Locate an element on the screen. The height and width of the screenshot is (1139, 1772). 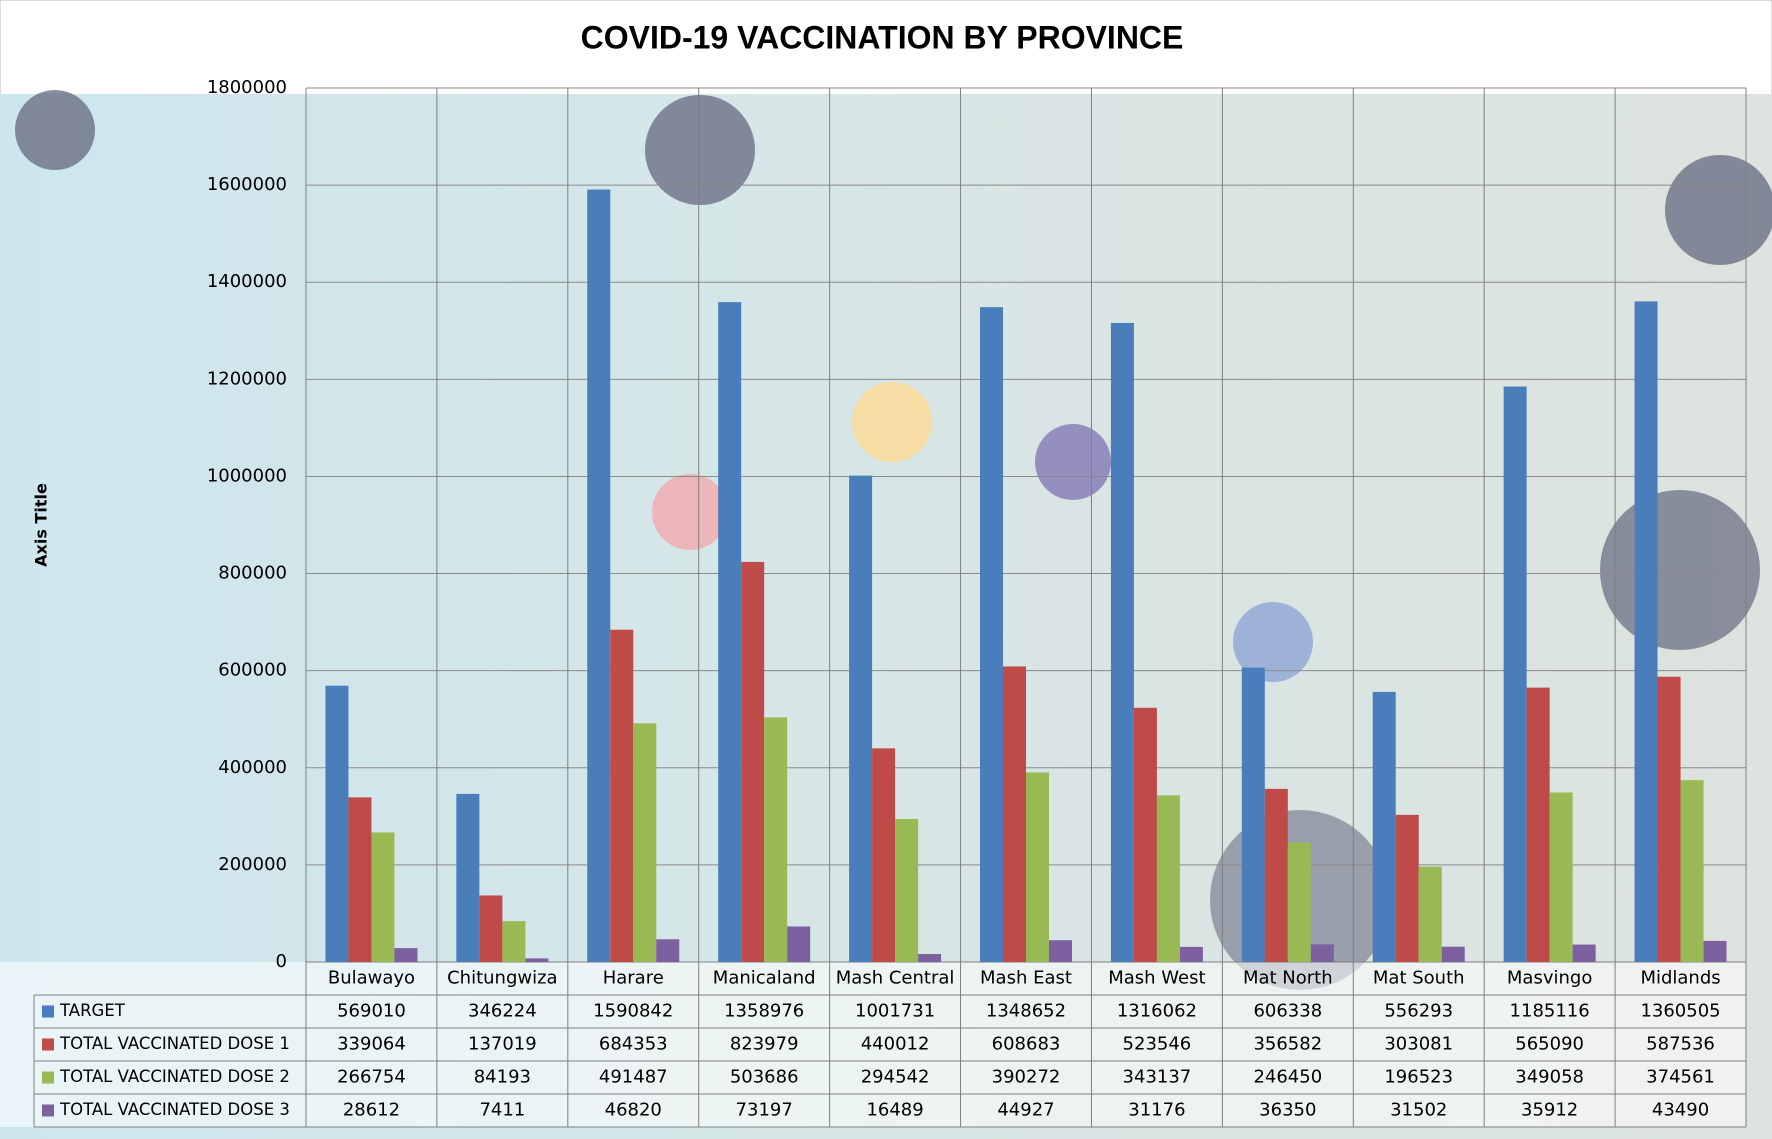
y-tick-label: 0 is located at coordinates (281, 961).